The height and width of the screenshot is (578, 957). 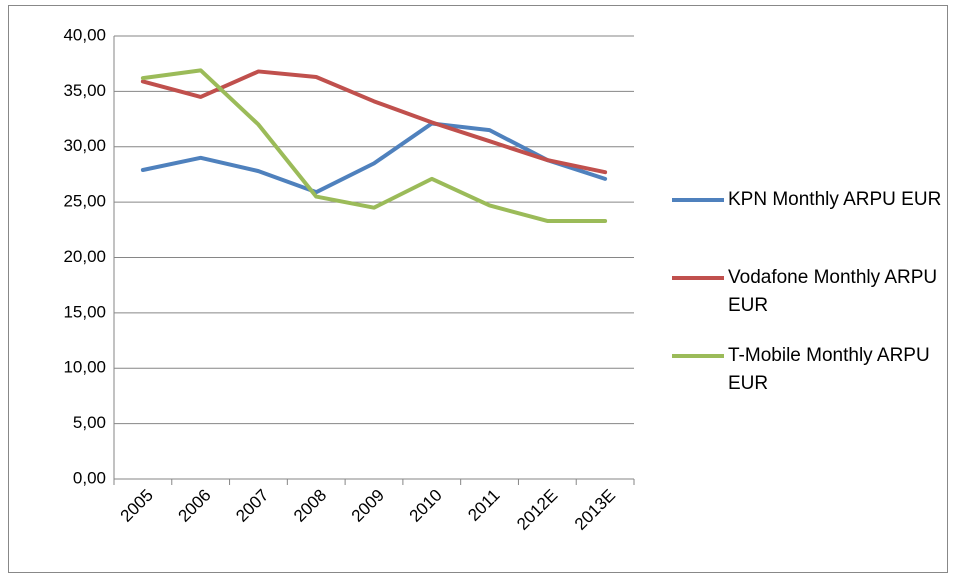 What do you see at coordinates (84, 90) in the screenshot?
I see `y-tick-label: 35,00` at bounding box center [84, 90].